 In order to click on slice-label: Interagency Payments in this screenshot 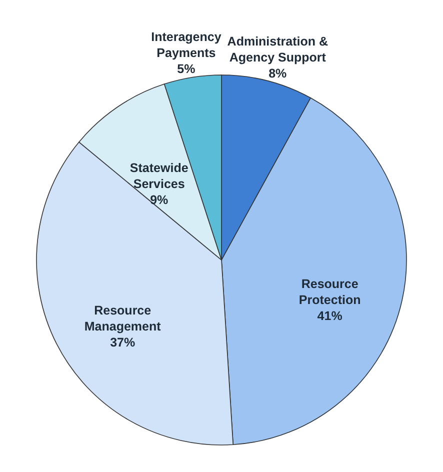, I will do `click(186, 45)`.